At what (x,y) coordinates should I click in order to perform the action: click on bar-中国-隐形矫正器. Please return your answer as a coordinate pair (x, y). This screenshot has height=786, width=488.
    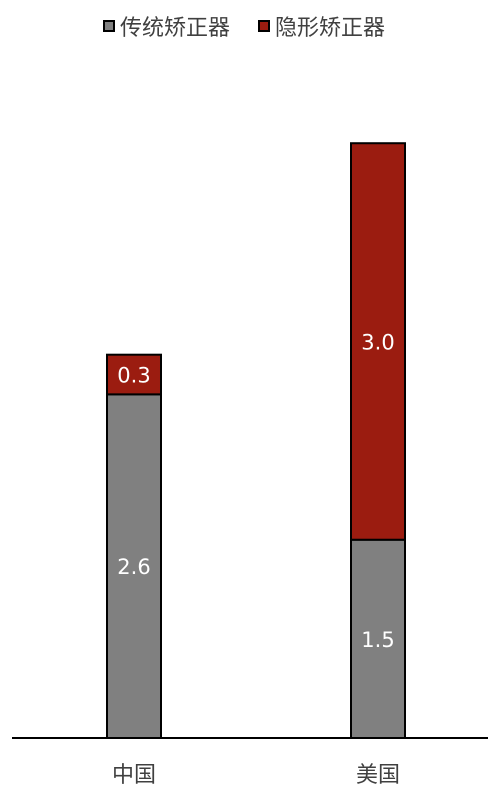
    Looking at the image, I should click on (134, 374).